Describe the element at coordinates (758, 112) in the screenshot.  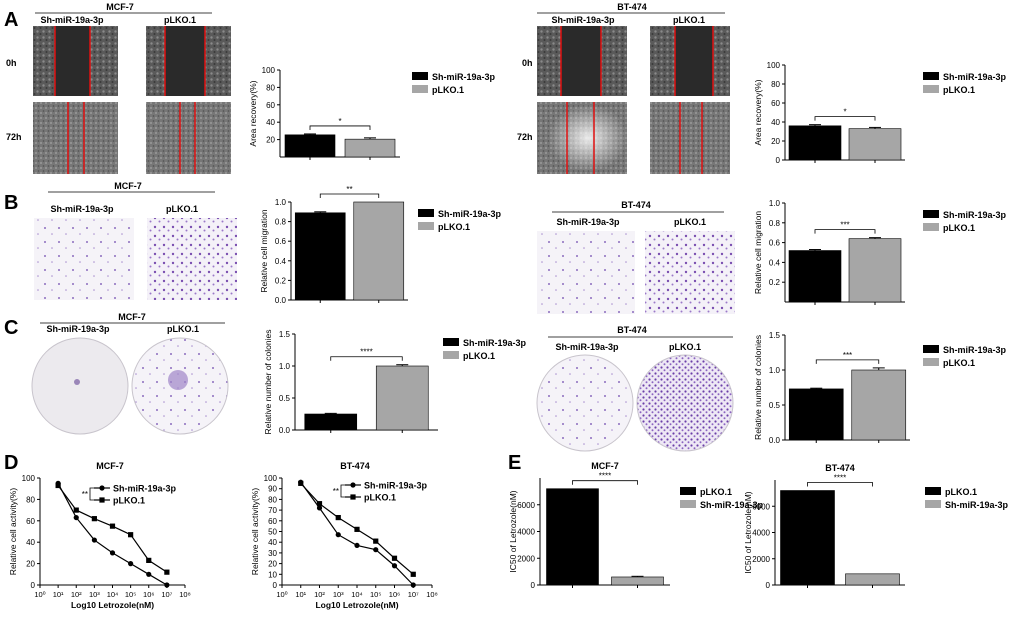
I see `y-axis-label: Area recovery(%)` at that location.